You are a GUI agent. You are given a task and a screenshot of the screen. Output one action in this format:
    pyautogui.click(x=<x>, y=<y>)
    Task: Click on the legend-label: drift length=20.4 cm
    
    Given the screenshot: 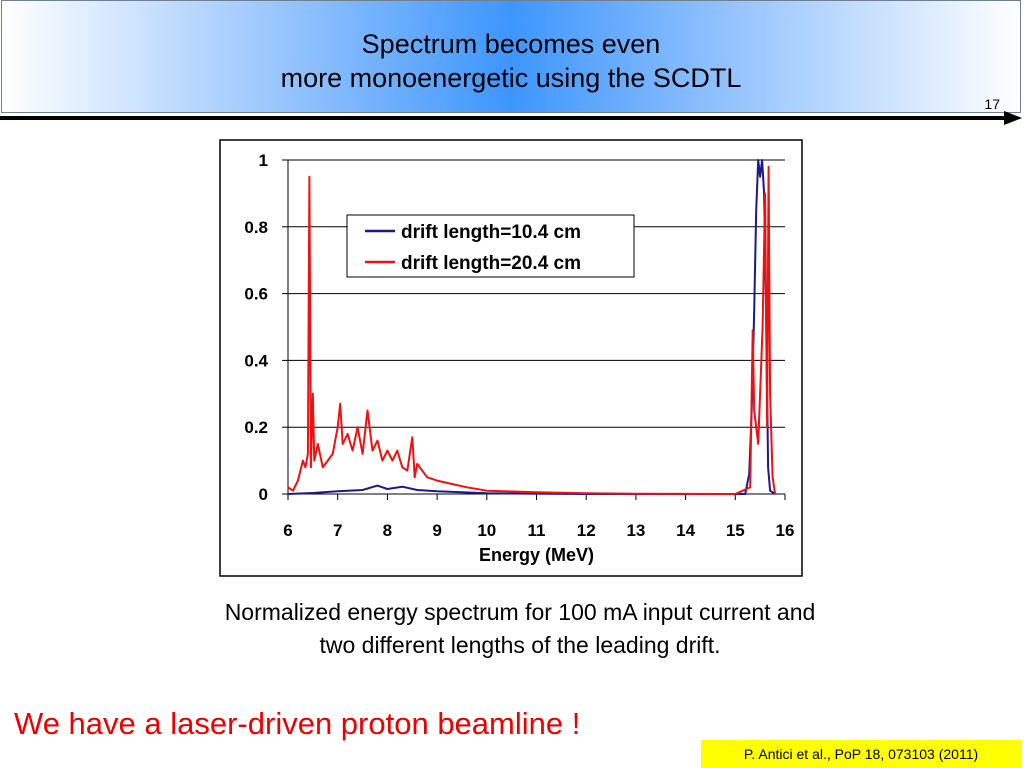 What is the action you would take?
    pyautogui.click(x=491, y=263)
    